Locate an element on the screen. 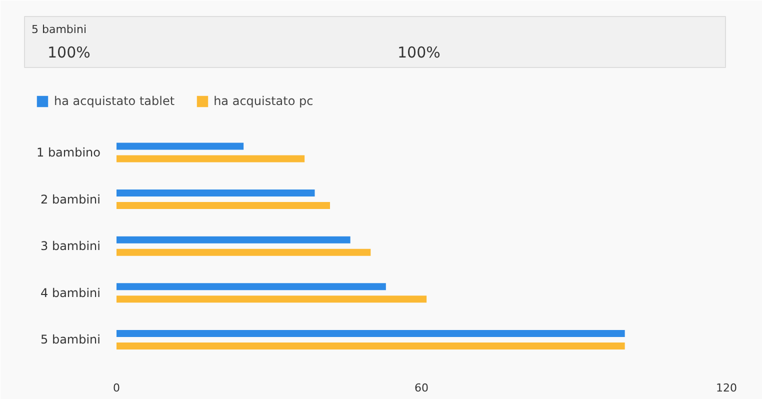  x-tick-label: 120 is located at coordinates (726, 388).